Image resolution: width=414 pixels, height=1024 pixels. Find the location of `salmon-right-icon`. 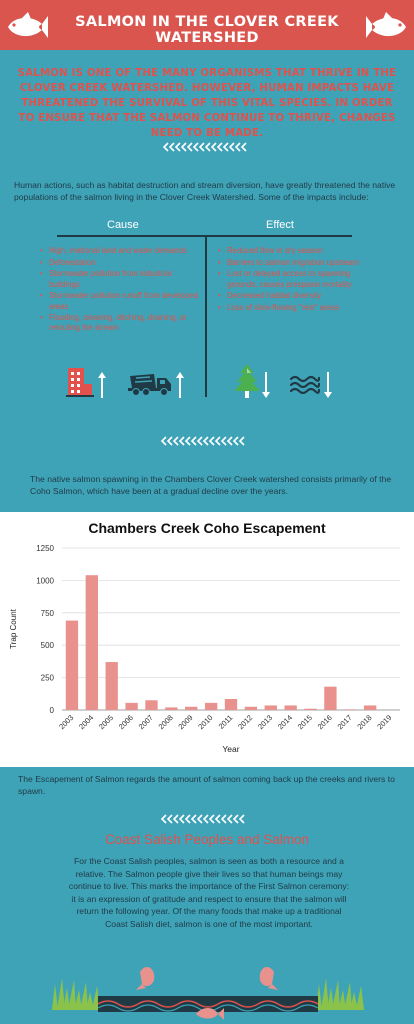

salmon-right-icon is located at coordinates (386, 25).